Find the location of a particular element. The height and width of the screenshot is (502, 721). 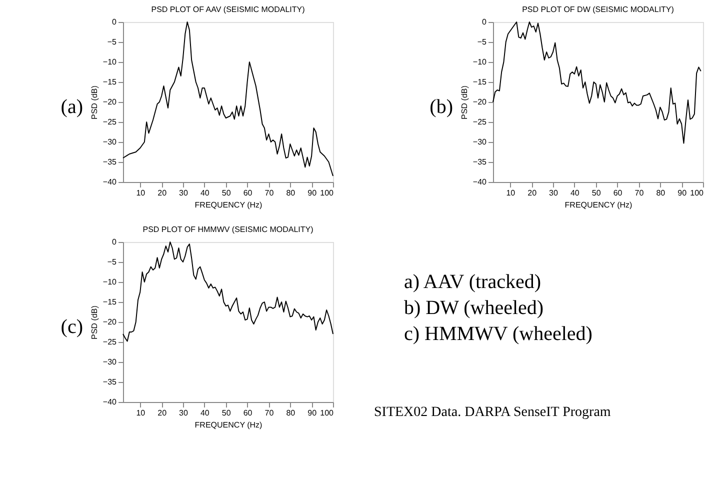

text: (c) is located at coordinates (71, 327).